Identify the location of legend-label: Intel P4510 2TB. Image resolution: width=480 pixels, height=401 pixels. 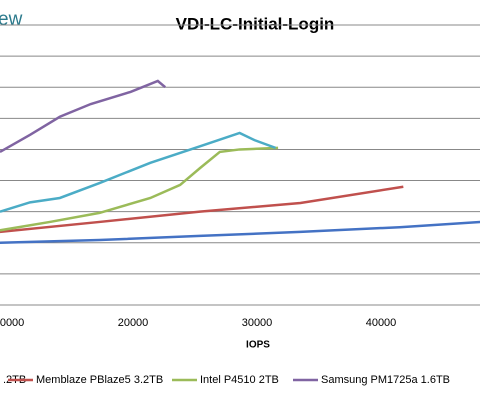
(239, 380).